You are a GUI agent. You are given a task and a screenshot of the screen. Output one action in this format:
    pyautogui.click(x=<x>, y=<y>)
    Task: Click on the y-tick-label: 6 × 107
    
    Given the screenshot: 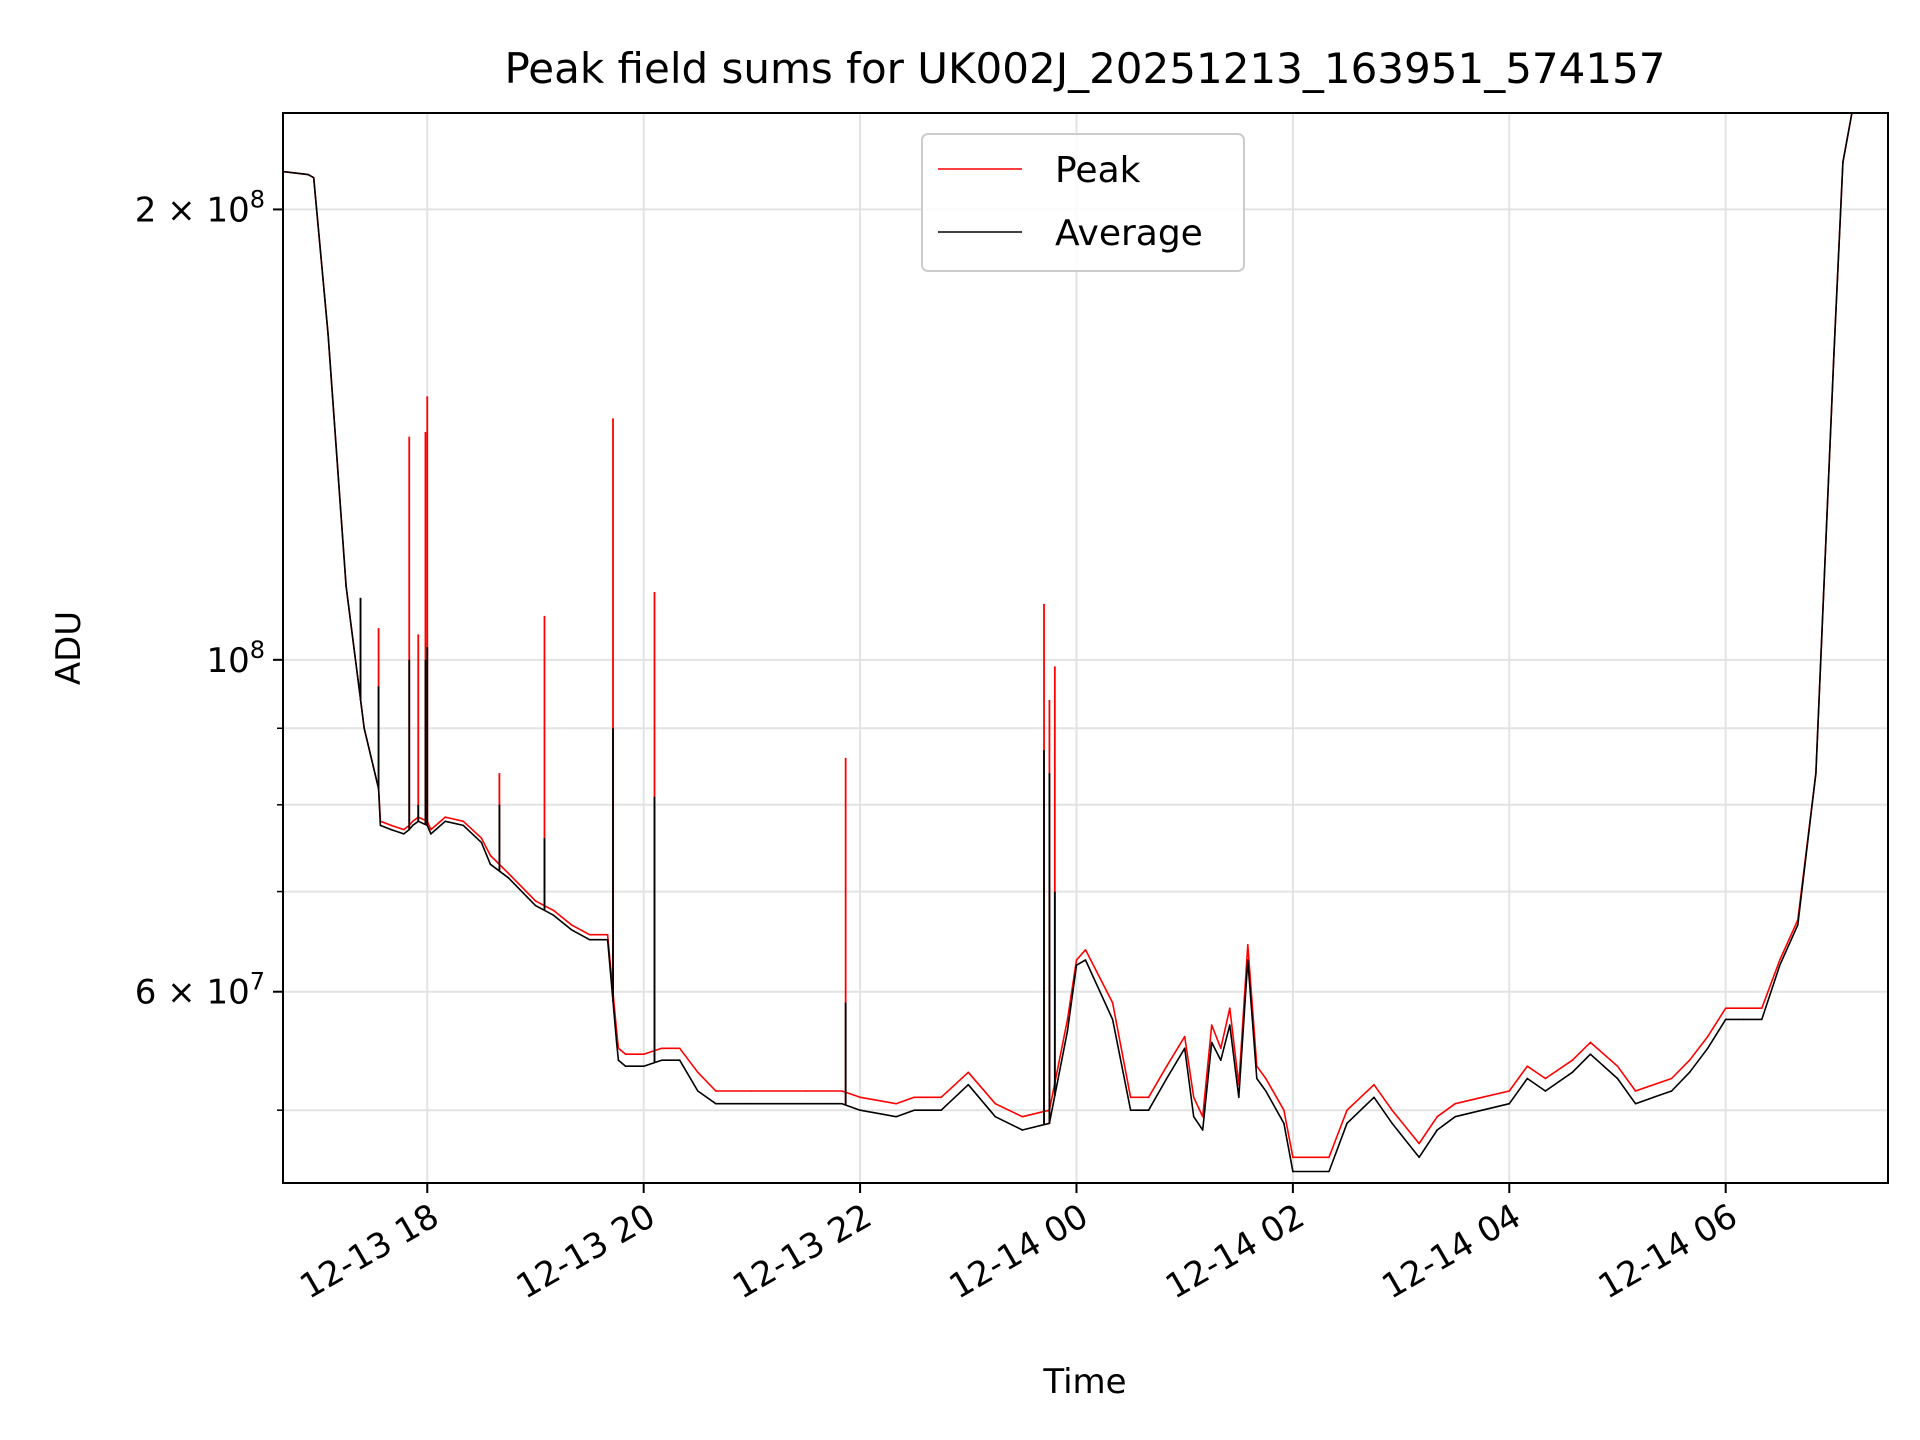 What is the action you would take?
    pyautogui.click(x=200, y=990)
    